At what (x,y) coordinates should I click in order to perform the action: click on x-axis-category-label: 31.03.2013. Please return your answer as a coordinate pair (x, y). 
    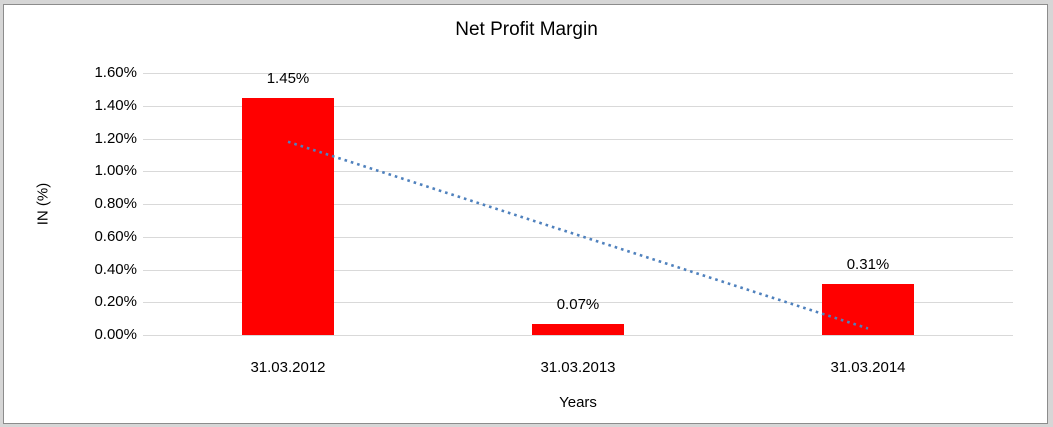
    Looking at the image, I should click on (578, 367).